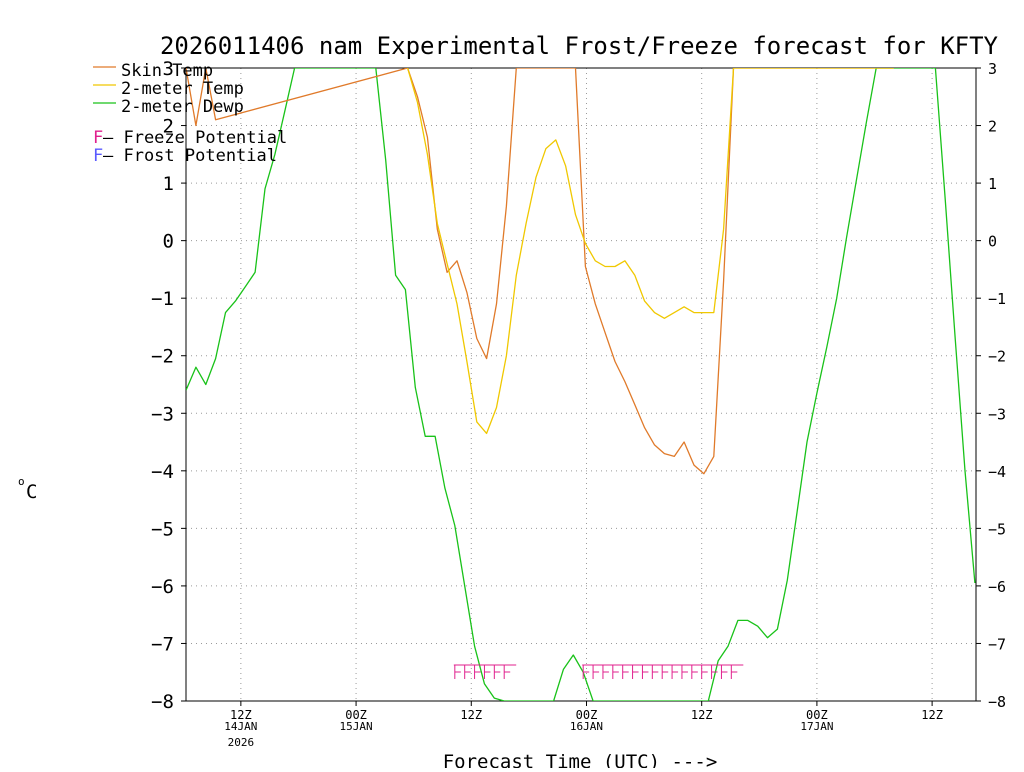 The width and height of the screenshot is (1024, 772). I want to click on y-tick-label-left: −8, so click(162, 702).